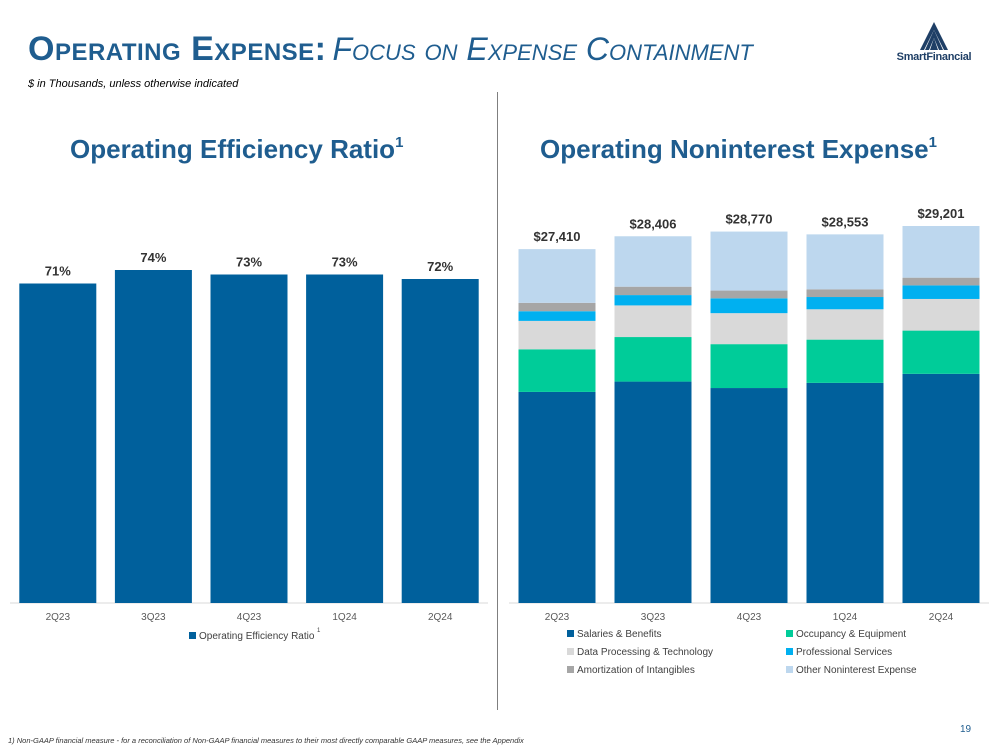 The width and height of the screenshot is (999, 750). What do you see at coordinates (58, 271) in the screenshot?
I see `efficiency-data-label: 71%` at bounding box center [58, 271].